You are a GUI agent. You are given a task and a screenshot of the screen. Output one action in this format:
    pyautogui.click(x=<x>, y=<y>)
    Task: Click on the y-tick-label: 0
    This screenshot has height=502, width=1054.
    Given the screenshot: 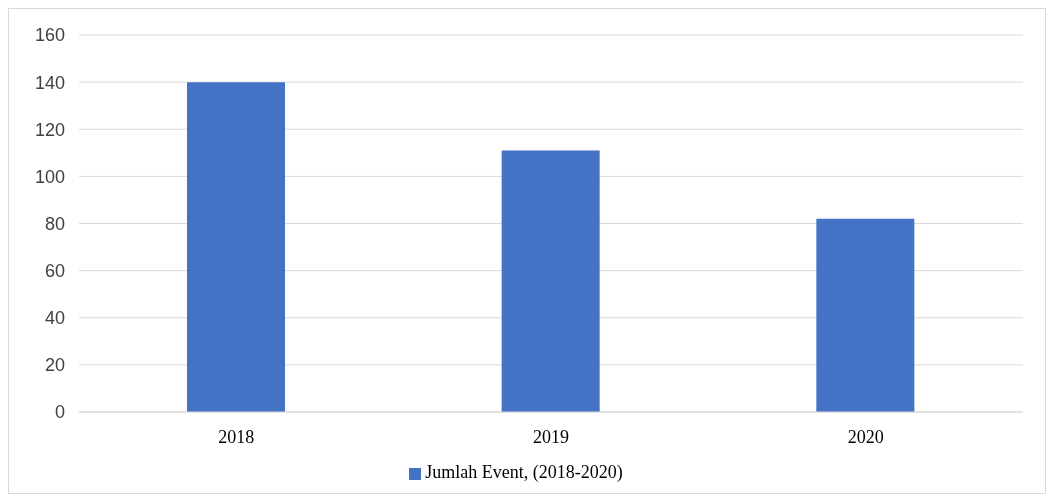 What is the action you would take?
    pyautogui.click(x=59, y=412)
    